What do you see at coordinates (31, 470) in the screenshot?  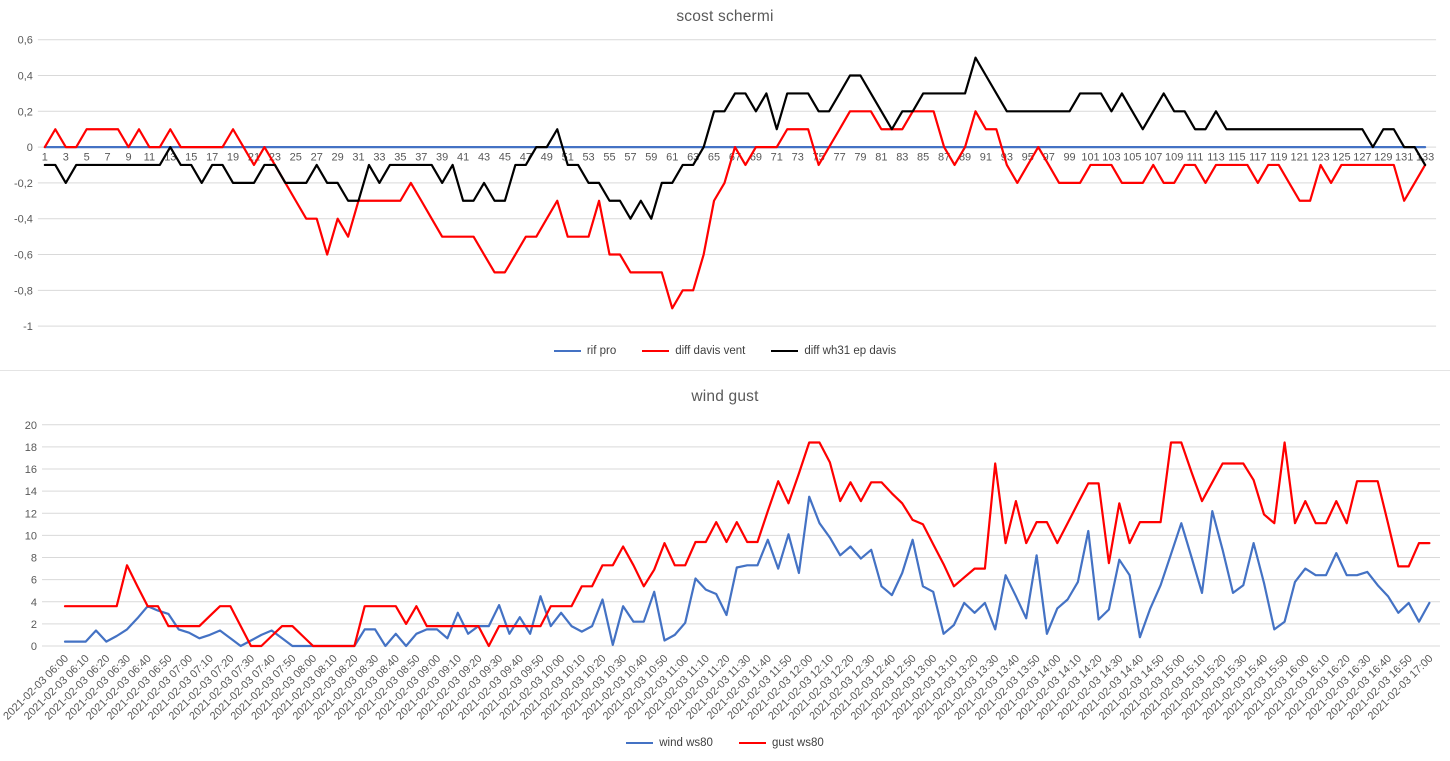 I see `y-tick-label: 16` at bounding box center [31, 470].